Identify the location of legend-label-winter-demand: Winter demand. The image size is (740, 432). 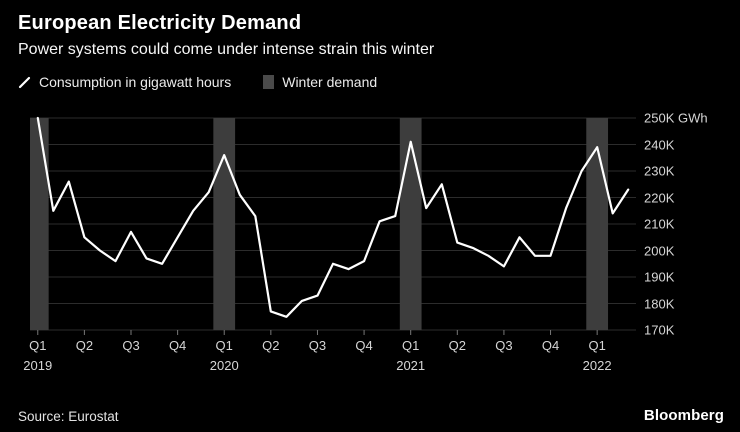
(330, 82).